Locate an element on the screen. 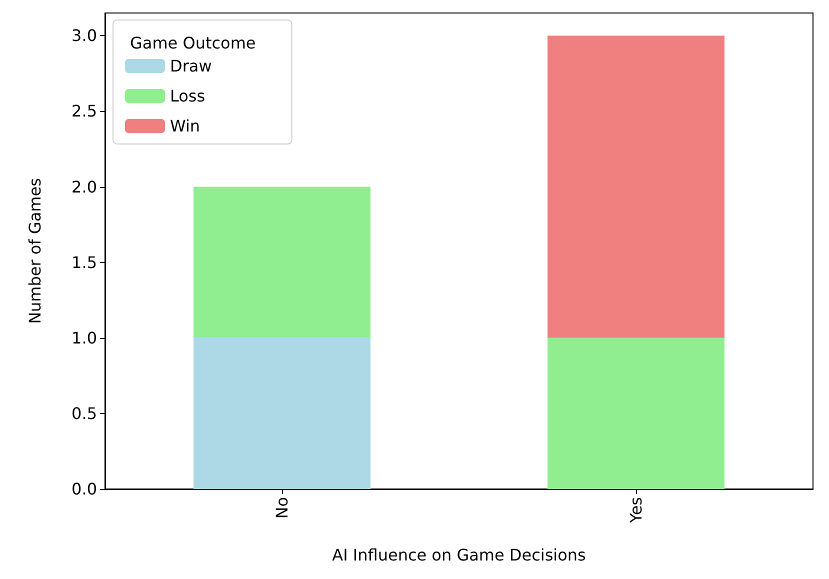  y-axis-title: Number of Games is located at coordinates (35, 251).